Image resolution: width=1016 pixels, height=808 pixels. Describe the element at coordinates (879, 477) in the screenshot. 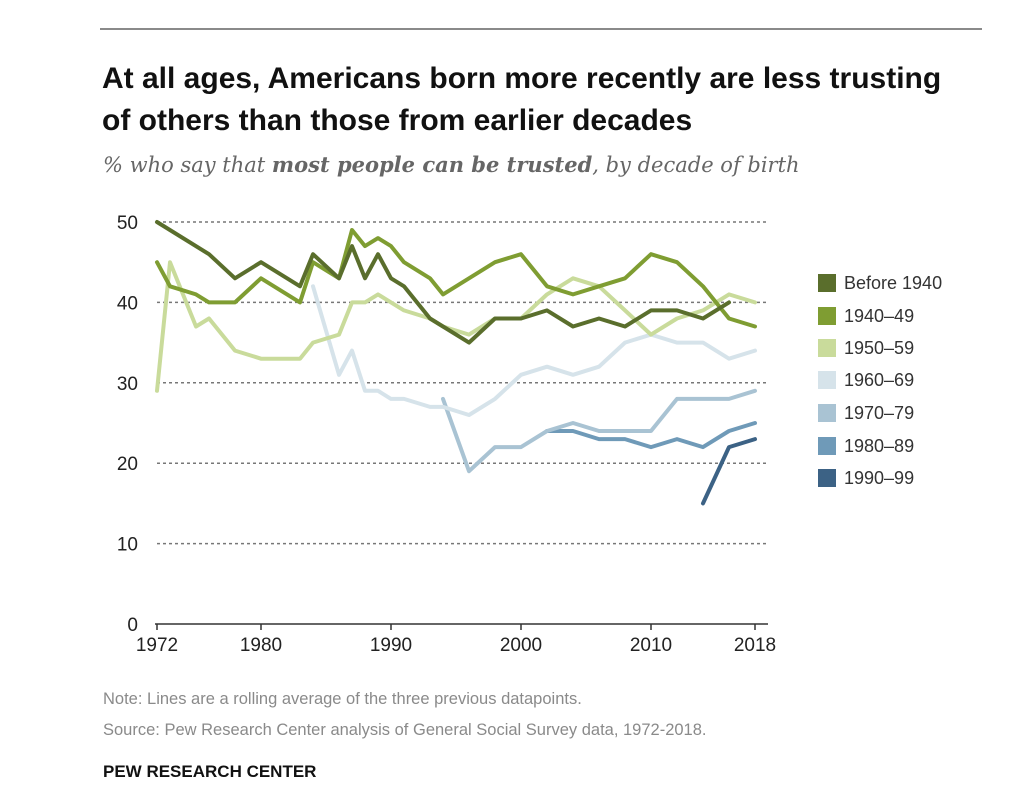

I see `legend-label: 1990–99` at that location.